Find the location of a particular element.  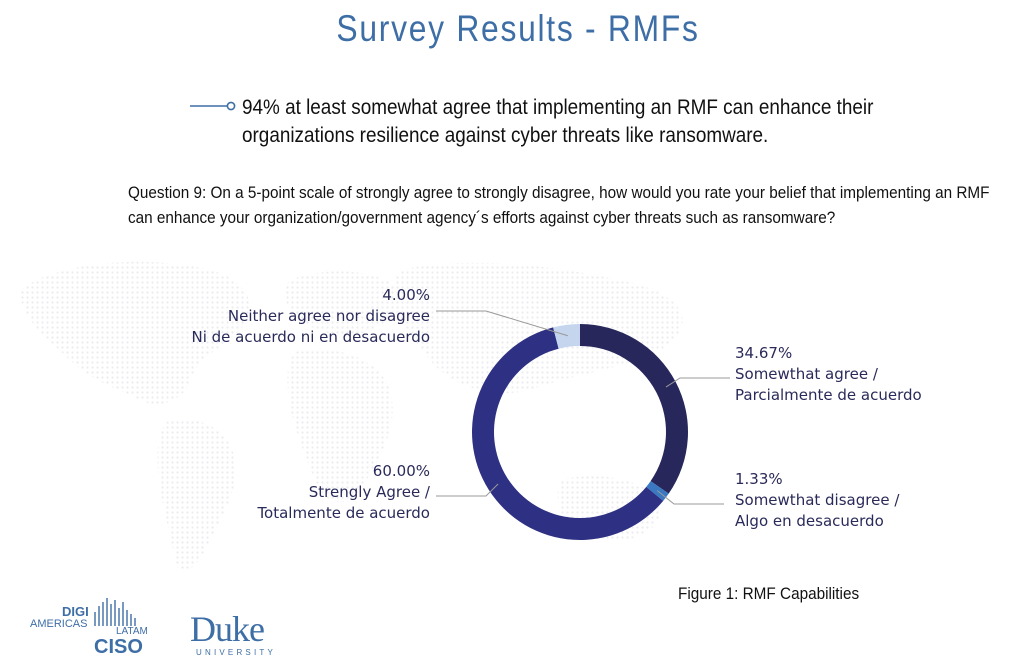

duke-university-logo: Duke UNIVERSITY is located at coordinates (245, 636).